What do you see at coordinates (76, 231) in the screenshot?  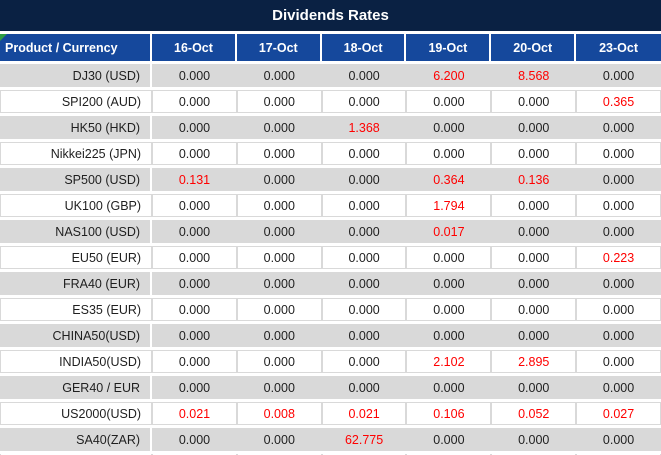 I see `row-label-nas100-usd: NAS100 (USD)` at bounding box center [76, 231].